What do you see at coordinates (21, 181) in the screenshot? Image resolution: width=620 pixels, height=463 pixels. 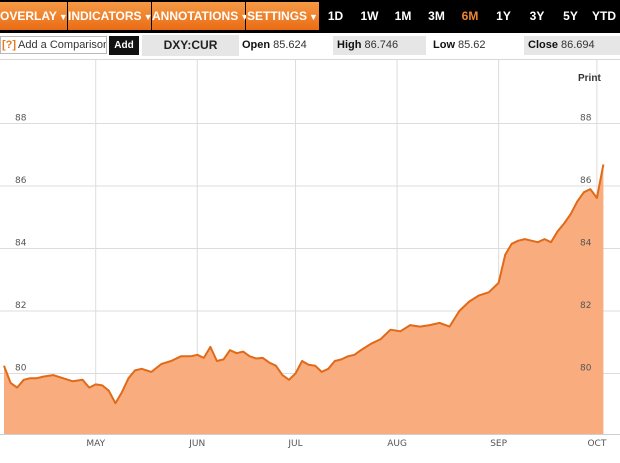 I see `y-tick-label-left: 86` at bounding box center [21, 181].